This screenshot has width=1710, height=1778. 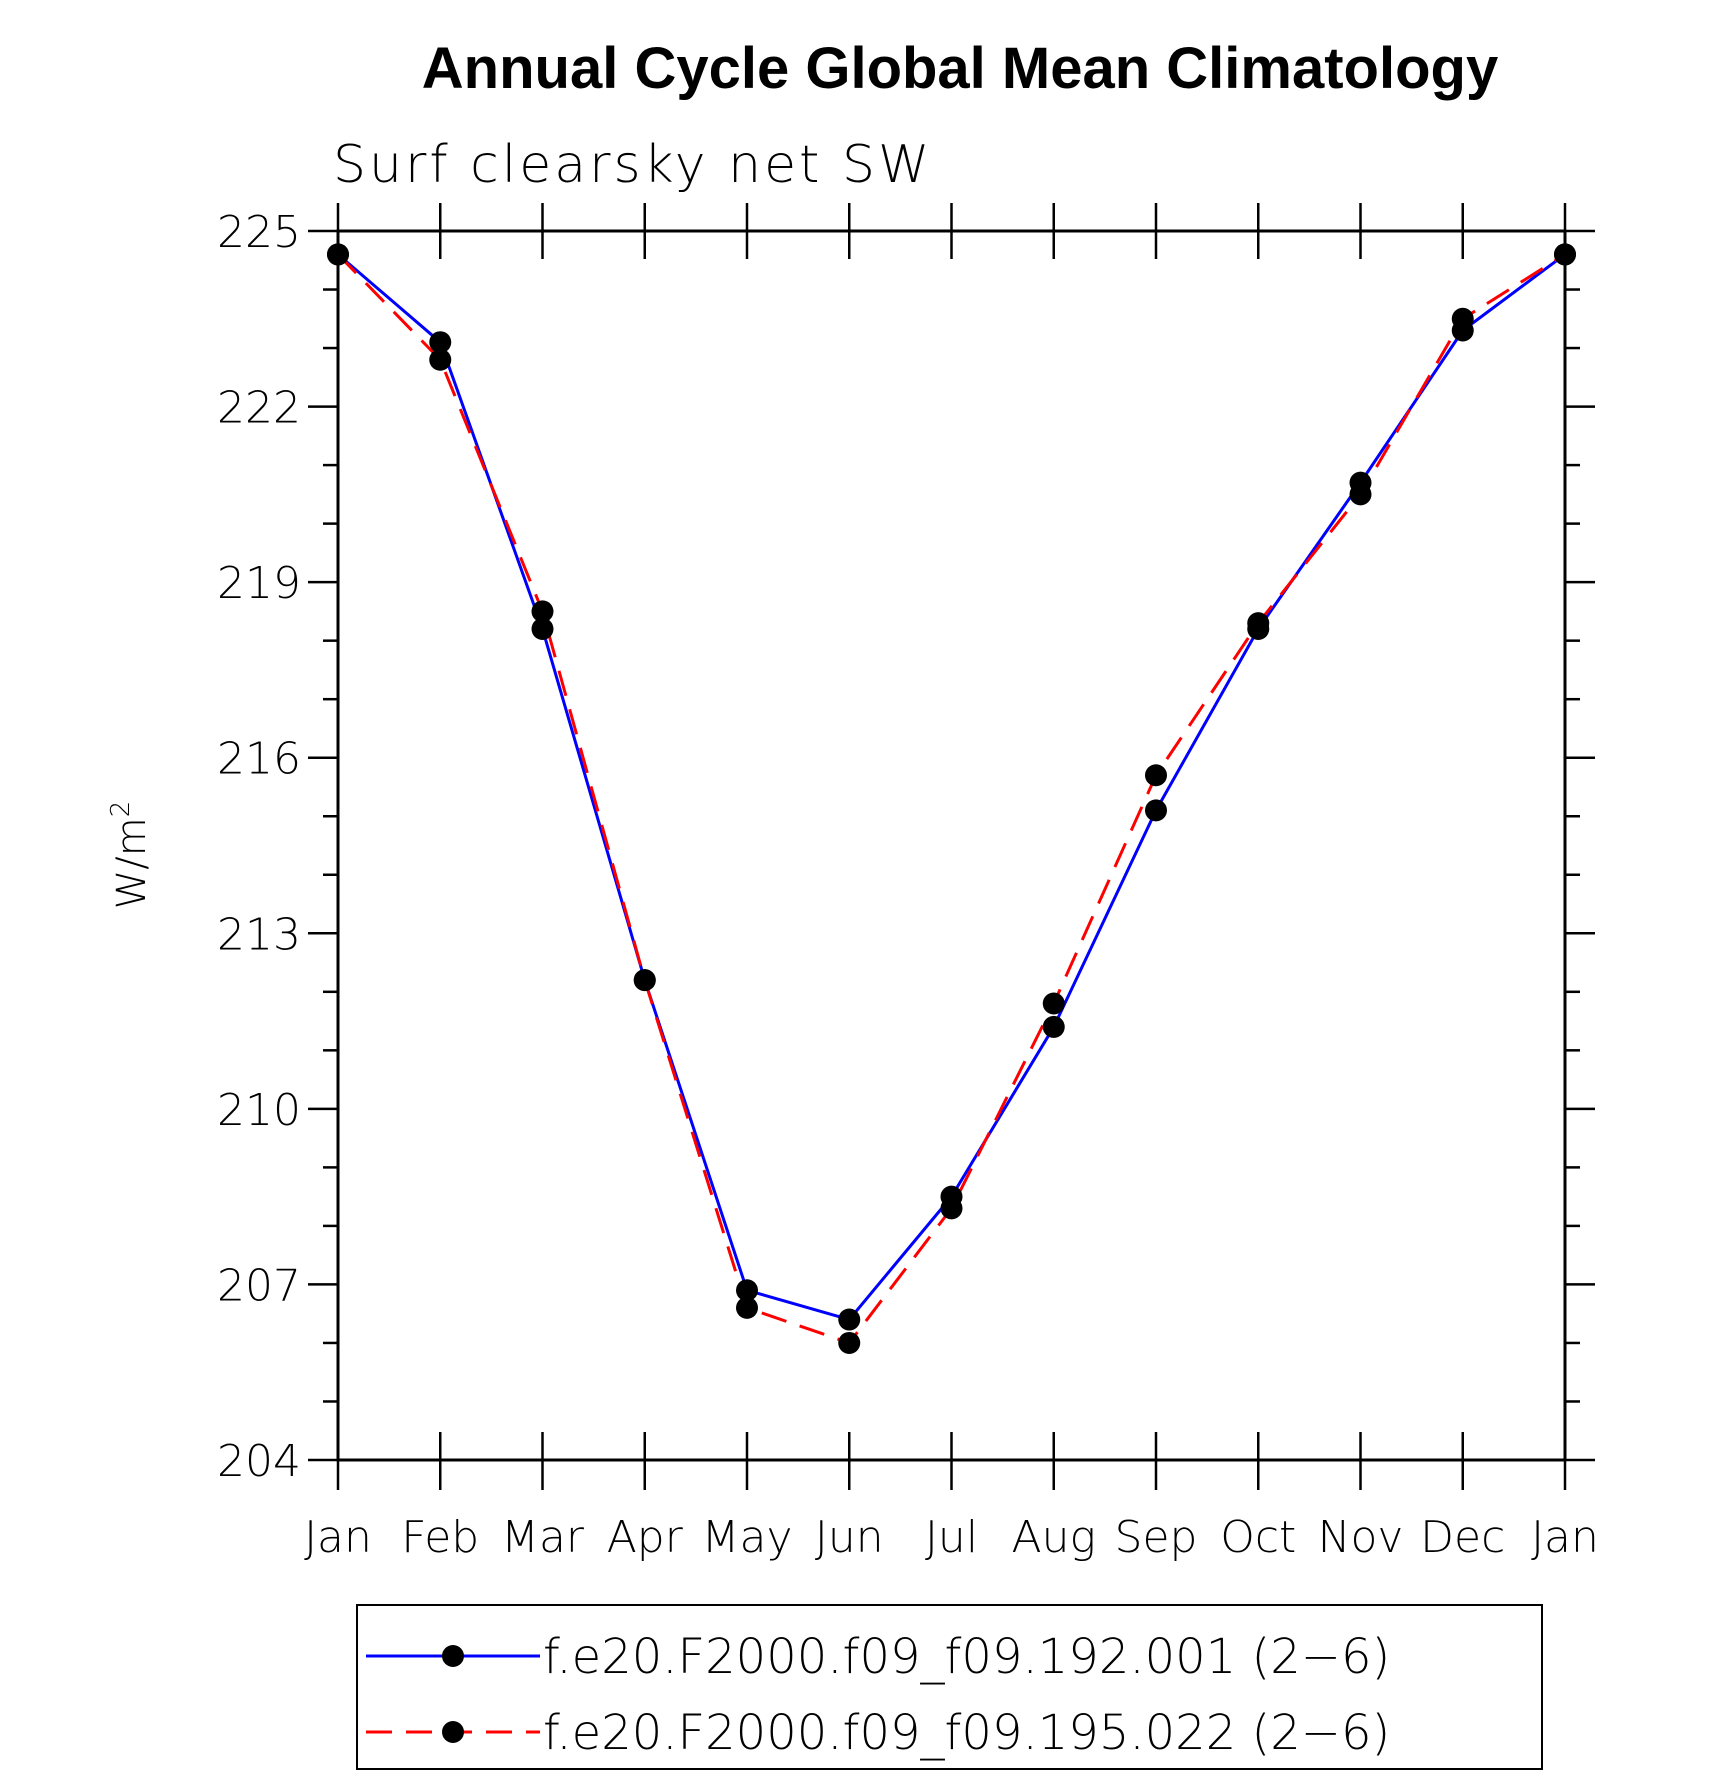 I want to click on y-tick-label: 207, so click(x=259, y=1285).